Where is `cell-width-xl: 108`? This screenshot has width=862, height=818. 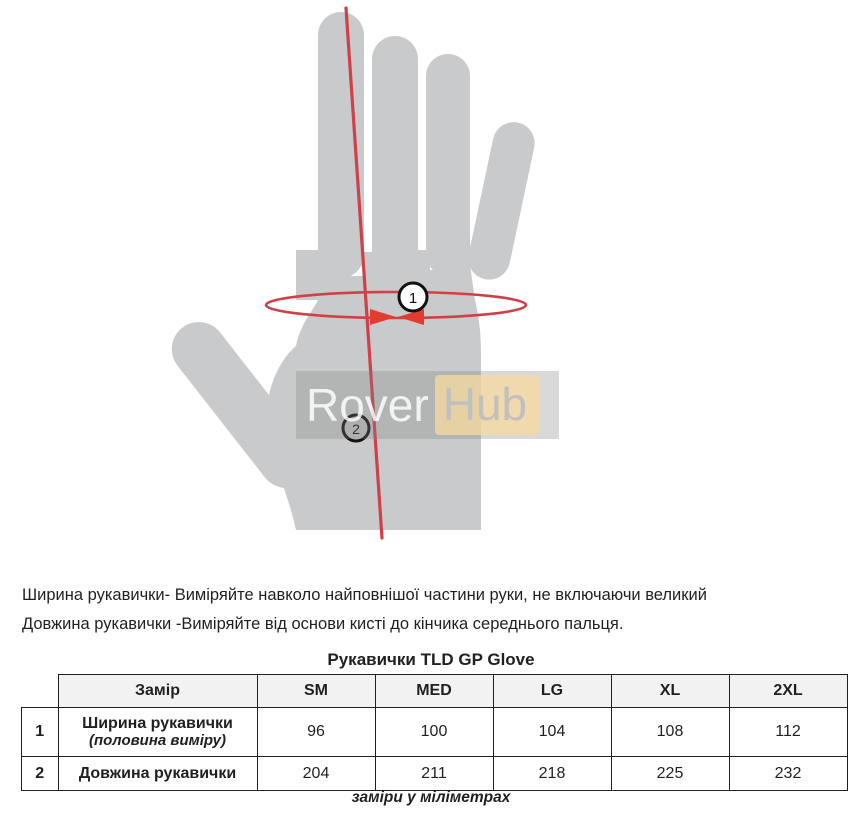
cell-width-xl: 108 is located at coordinates (670, 732).